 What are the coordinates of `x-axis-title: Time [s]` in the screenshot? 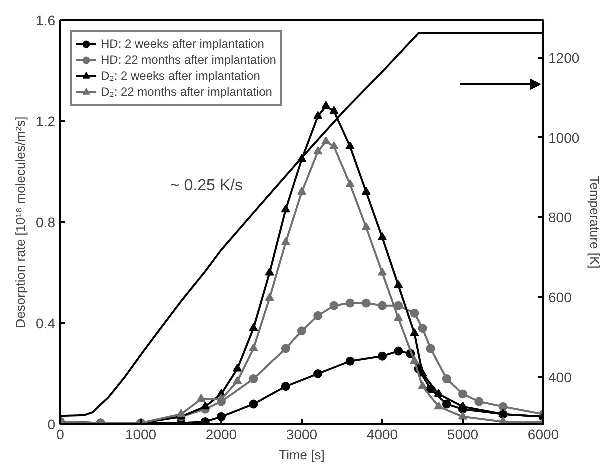 It's located at (302, 455).